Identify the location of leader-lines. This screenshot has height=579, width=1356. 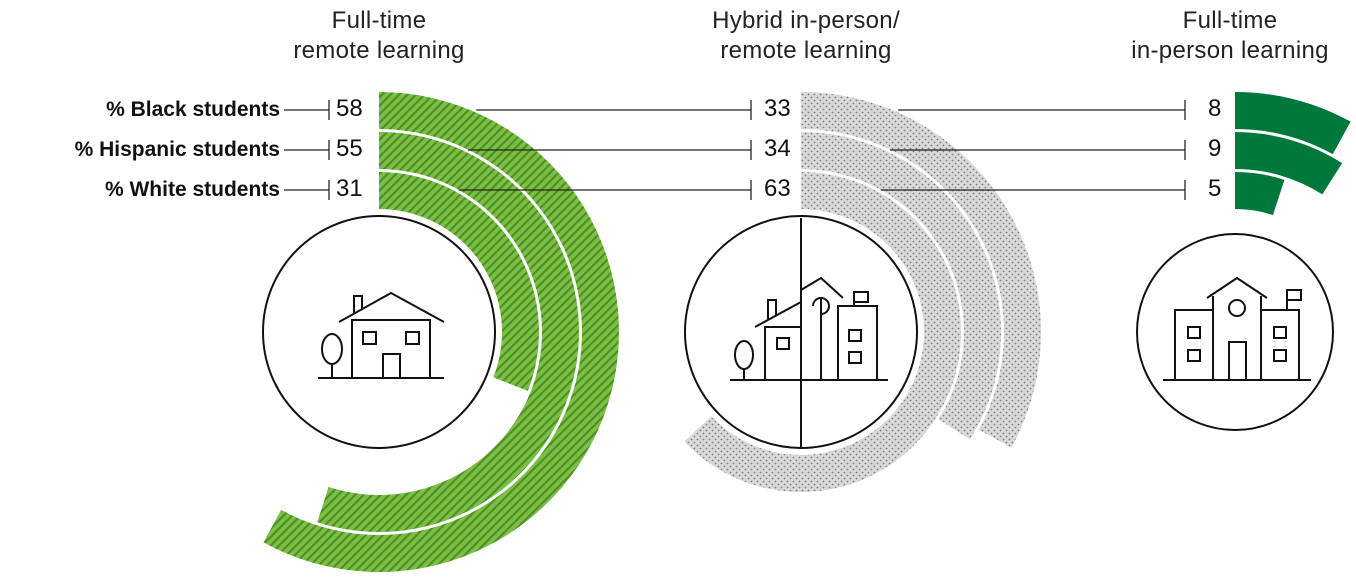
(735, 150).